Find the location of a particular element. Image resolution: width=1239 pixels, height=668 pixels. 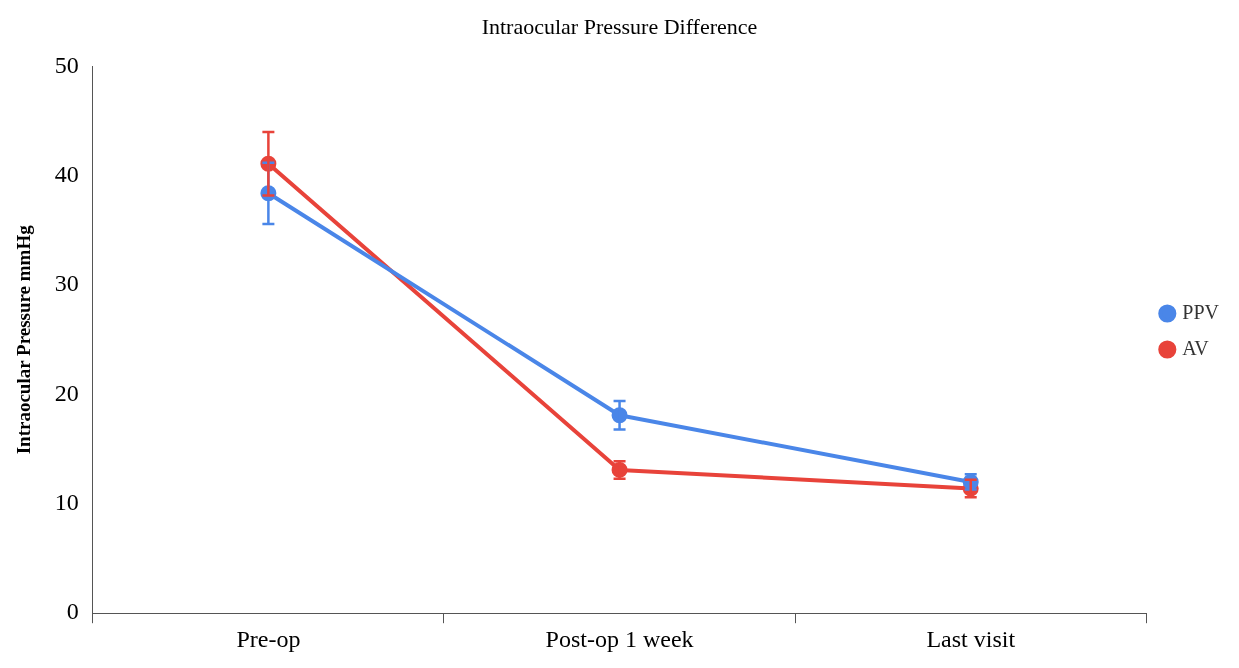

y-tick-label: 0 is located at coordinates (72, 611).